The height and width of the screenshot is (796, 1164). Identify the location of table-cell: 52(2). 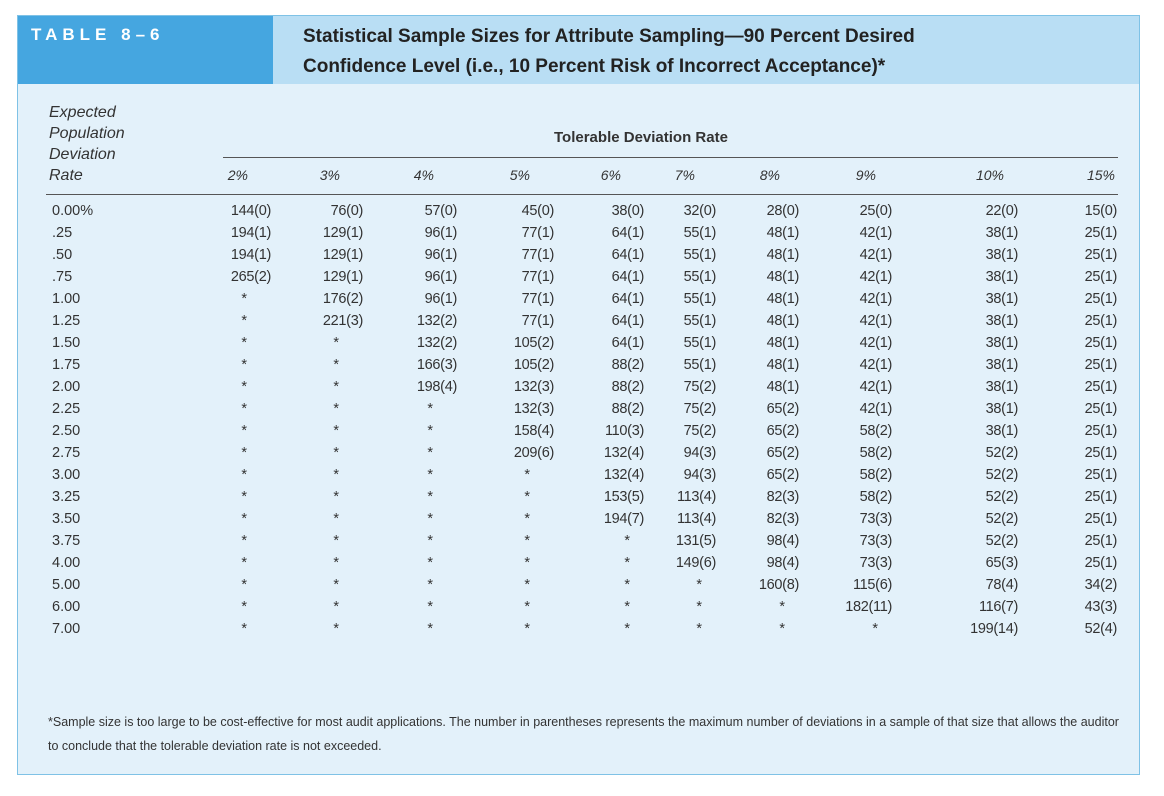
(1002, 497).